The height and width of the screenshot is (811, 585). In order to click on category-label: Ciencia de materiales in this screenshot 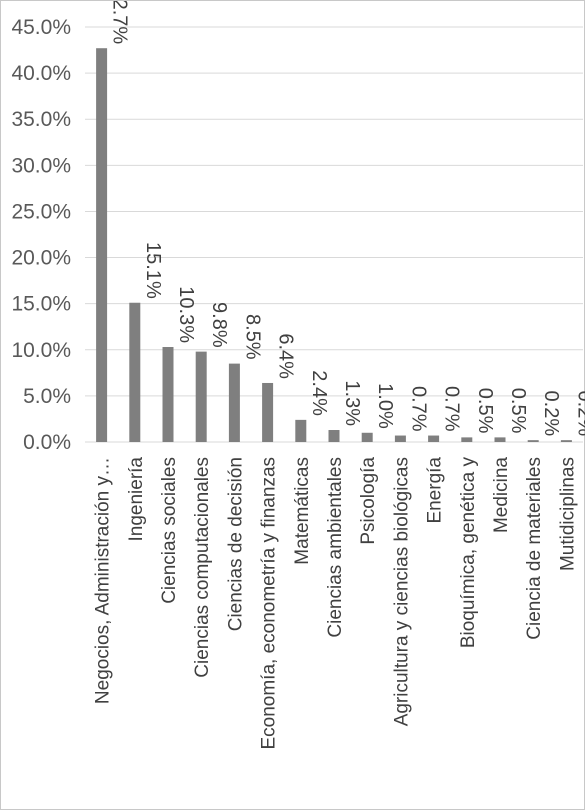, I will do `click(534, 548)`.